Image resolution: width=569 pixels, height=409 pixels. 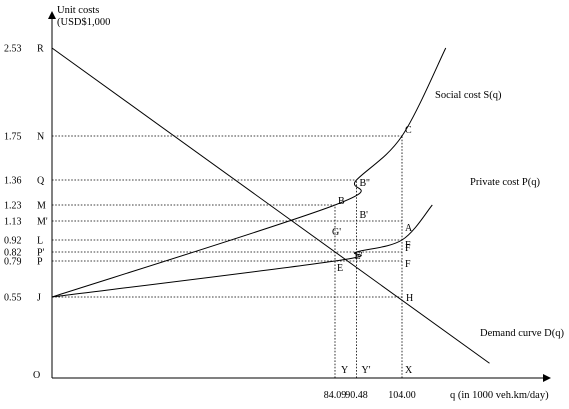 I want to click on point-label-b-prime-3: B', so click(x=364, y=215).